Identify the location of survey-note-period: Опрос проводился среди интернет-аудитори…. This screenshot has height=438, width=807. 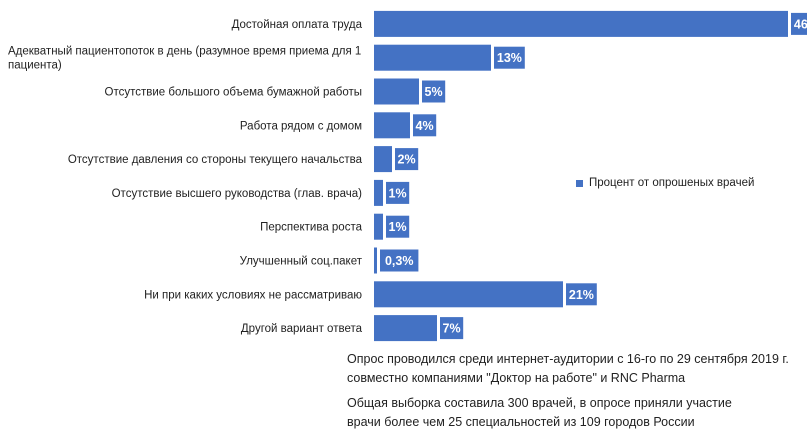
(568, 368).